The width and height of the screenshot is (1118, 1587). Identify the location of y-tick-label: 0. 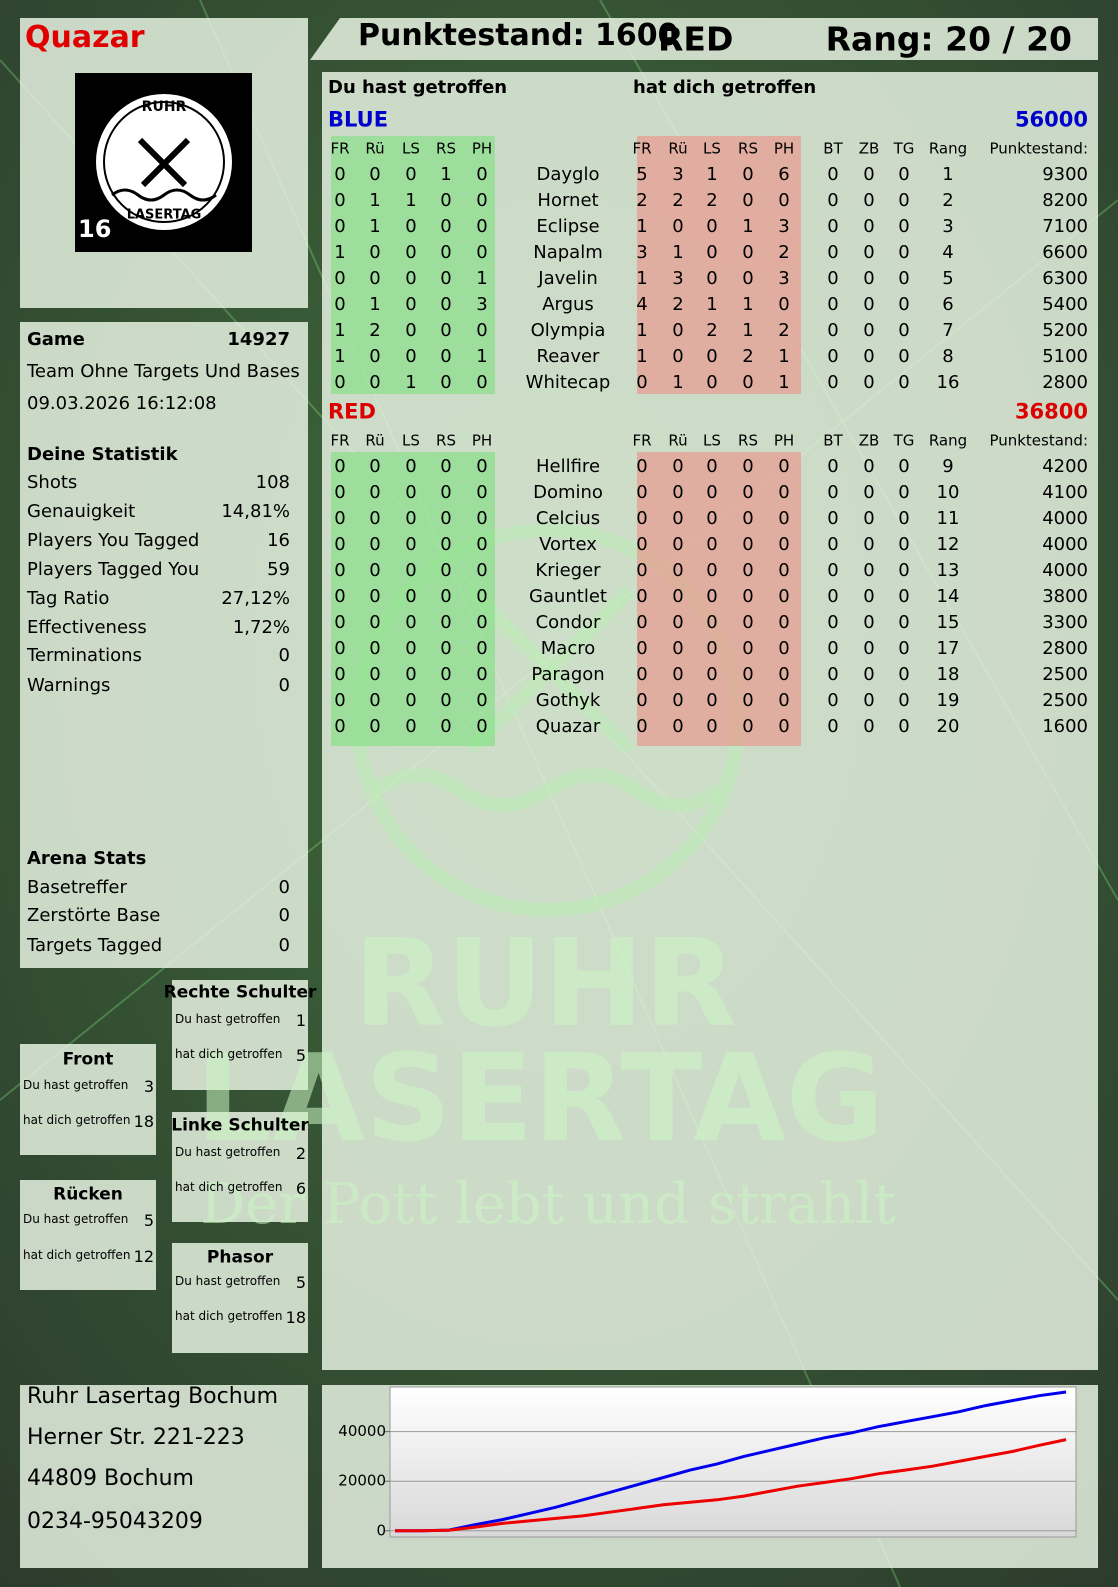
(381, 1530).